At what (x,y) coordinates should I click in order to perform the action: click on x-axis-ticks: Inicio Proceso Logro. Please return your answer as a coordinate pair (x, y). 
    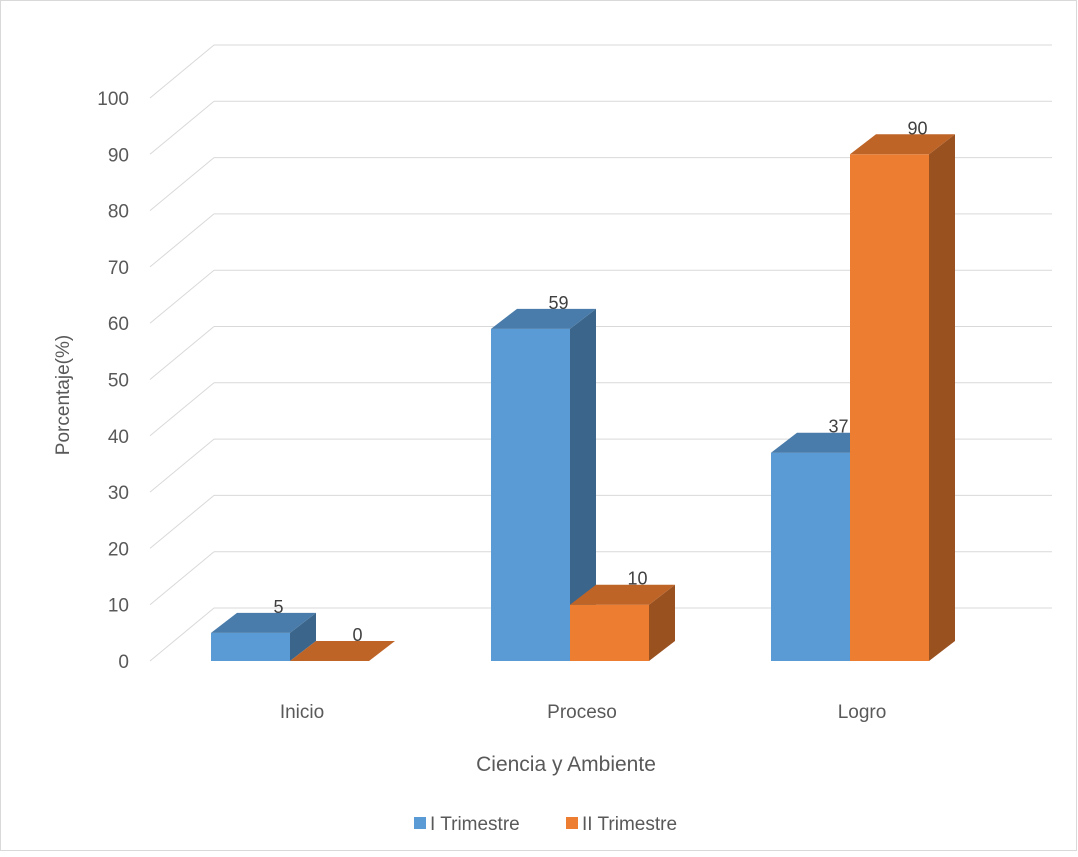
    Looking at the image, I should click on (583, 712).